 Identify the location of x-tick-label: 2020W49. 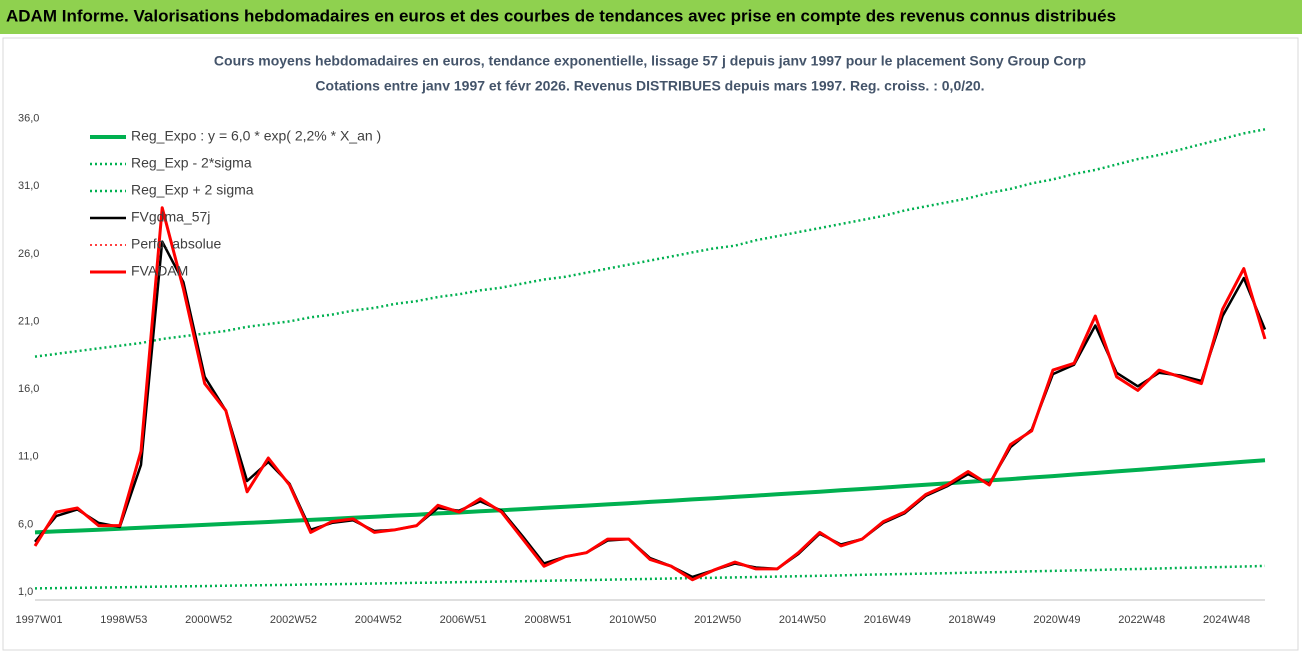
(1056, 620).